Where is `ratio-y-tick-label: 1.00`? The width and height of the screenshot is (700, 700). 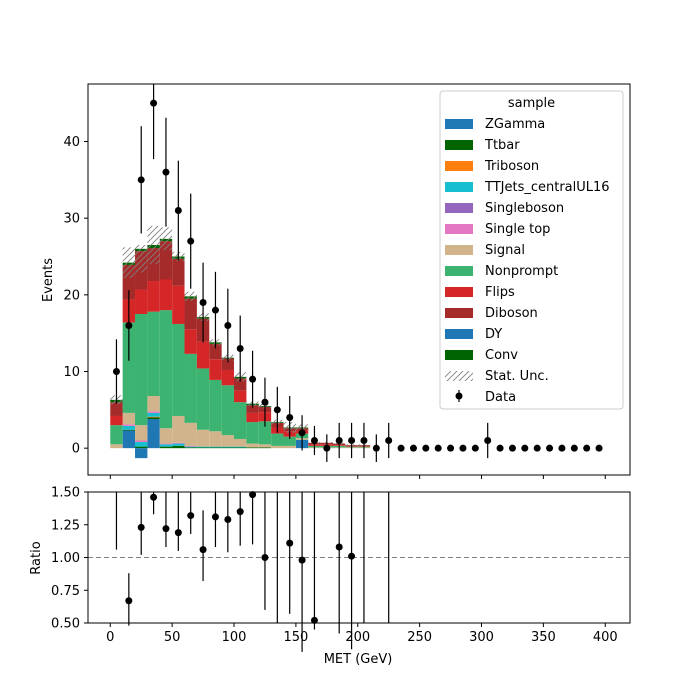 ratio-y-tick-label: 1.00 is located at coordinates (65, 558).